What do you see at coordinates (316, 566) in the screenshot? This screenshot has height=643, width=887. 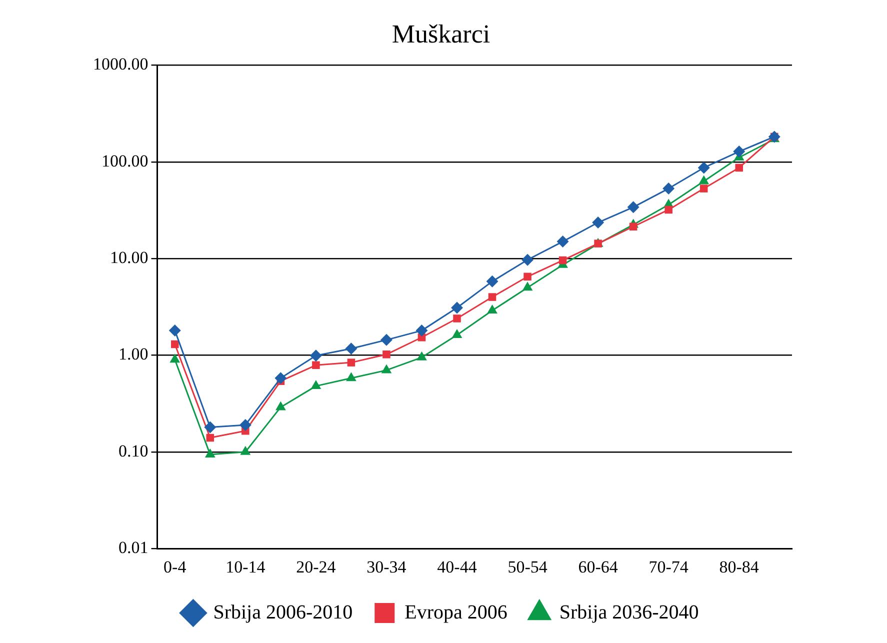 I see `x-tick-label: 20-24` at bounding box center [316, 566].